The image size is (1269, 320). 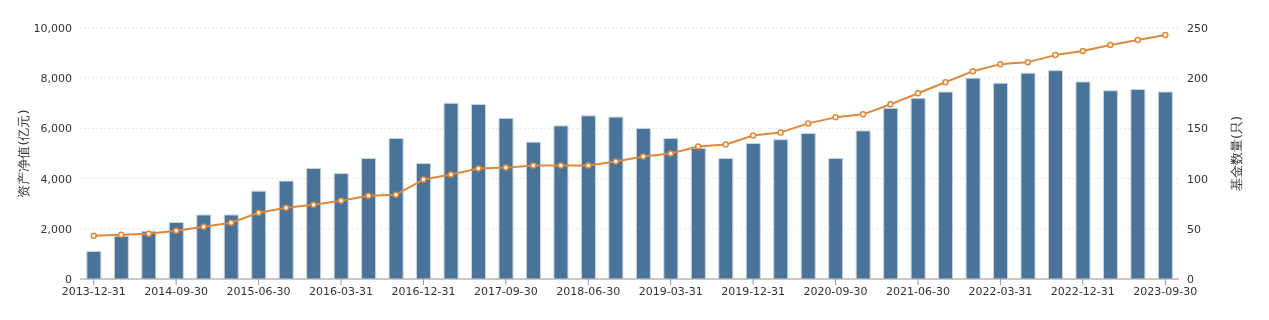 What do you see at coordinates (423, 291) in the screenshot?
I see `x-tick-label: 2016-12-31` at bounding box center [423, 291].